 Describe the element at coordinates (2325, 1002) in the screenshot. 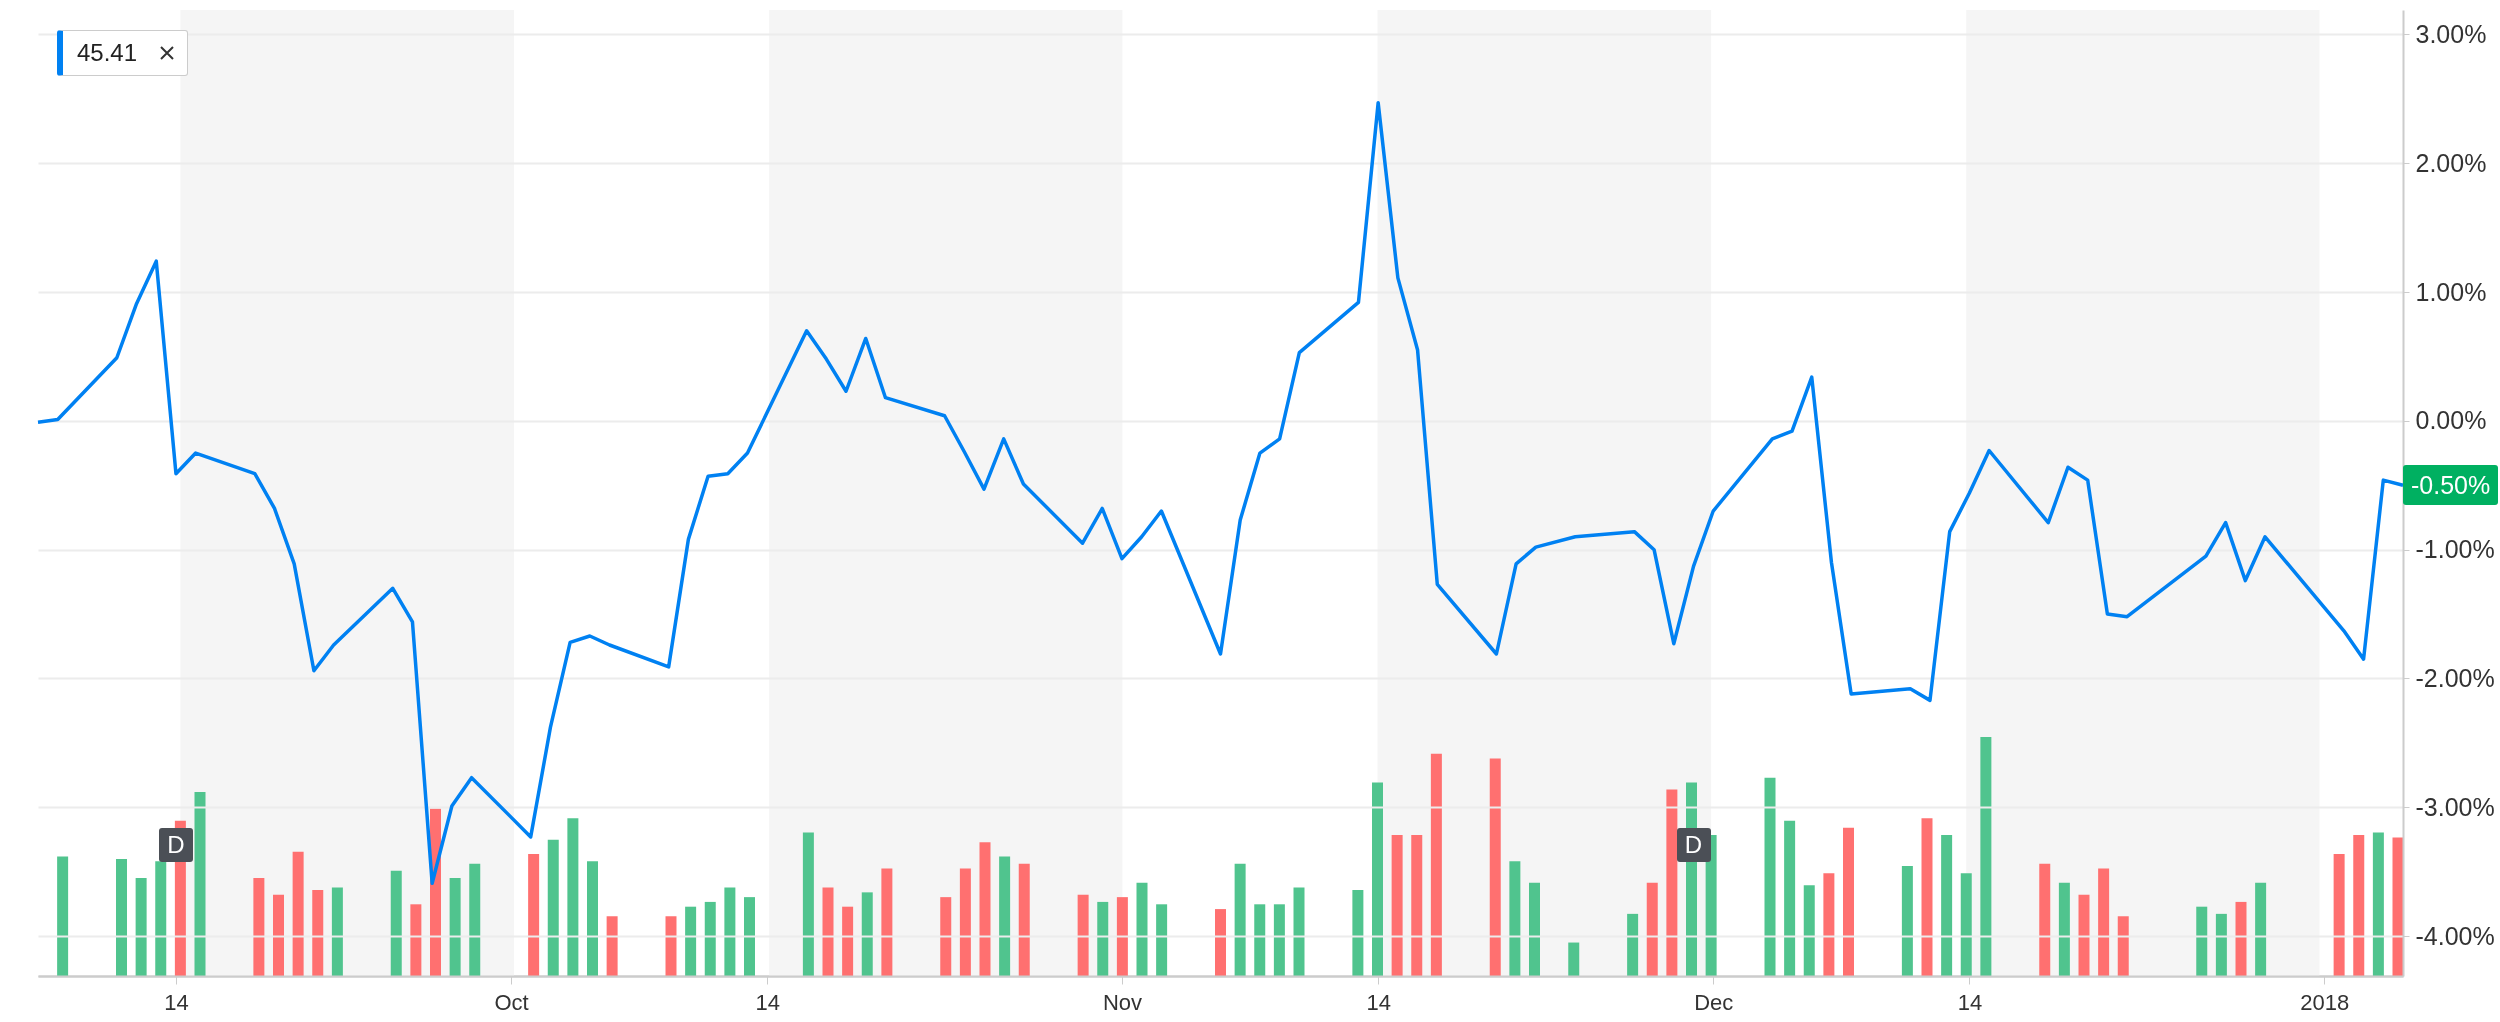

I see `x-tick-label: 2018` at that location.